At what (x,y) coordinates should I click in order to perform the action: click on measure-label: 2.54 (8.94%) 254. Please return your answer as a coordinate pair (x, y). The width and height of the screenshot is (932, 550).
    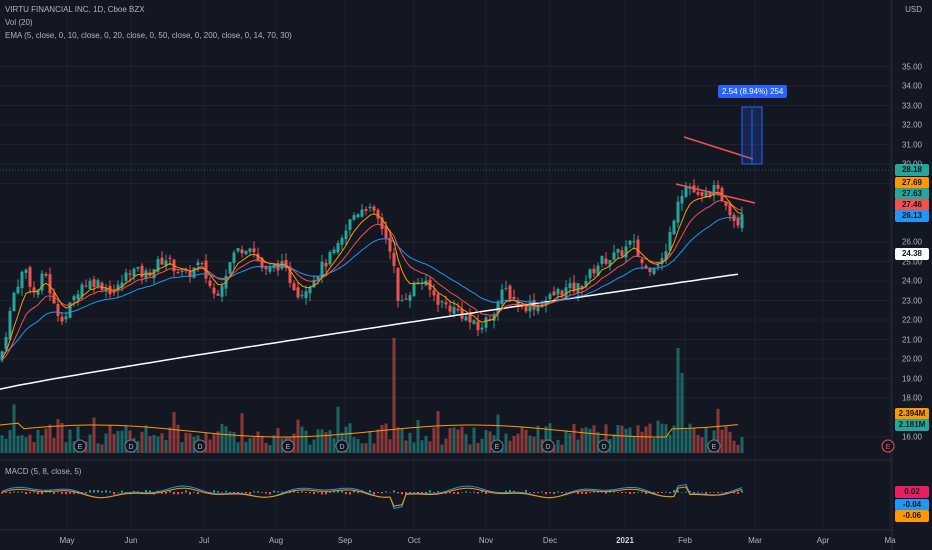
    Looking at the image, I should click on (753, 91).